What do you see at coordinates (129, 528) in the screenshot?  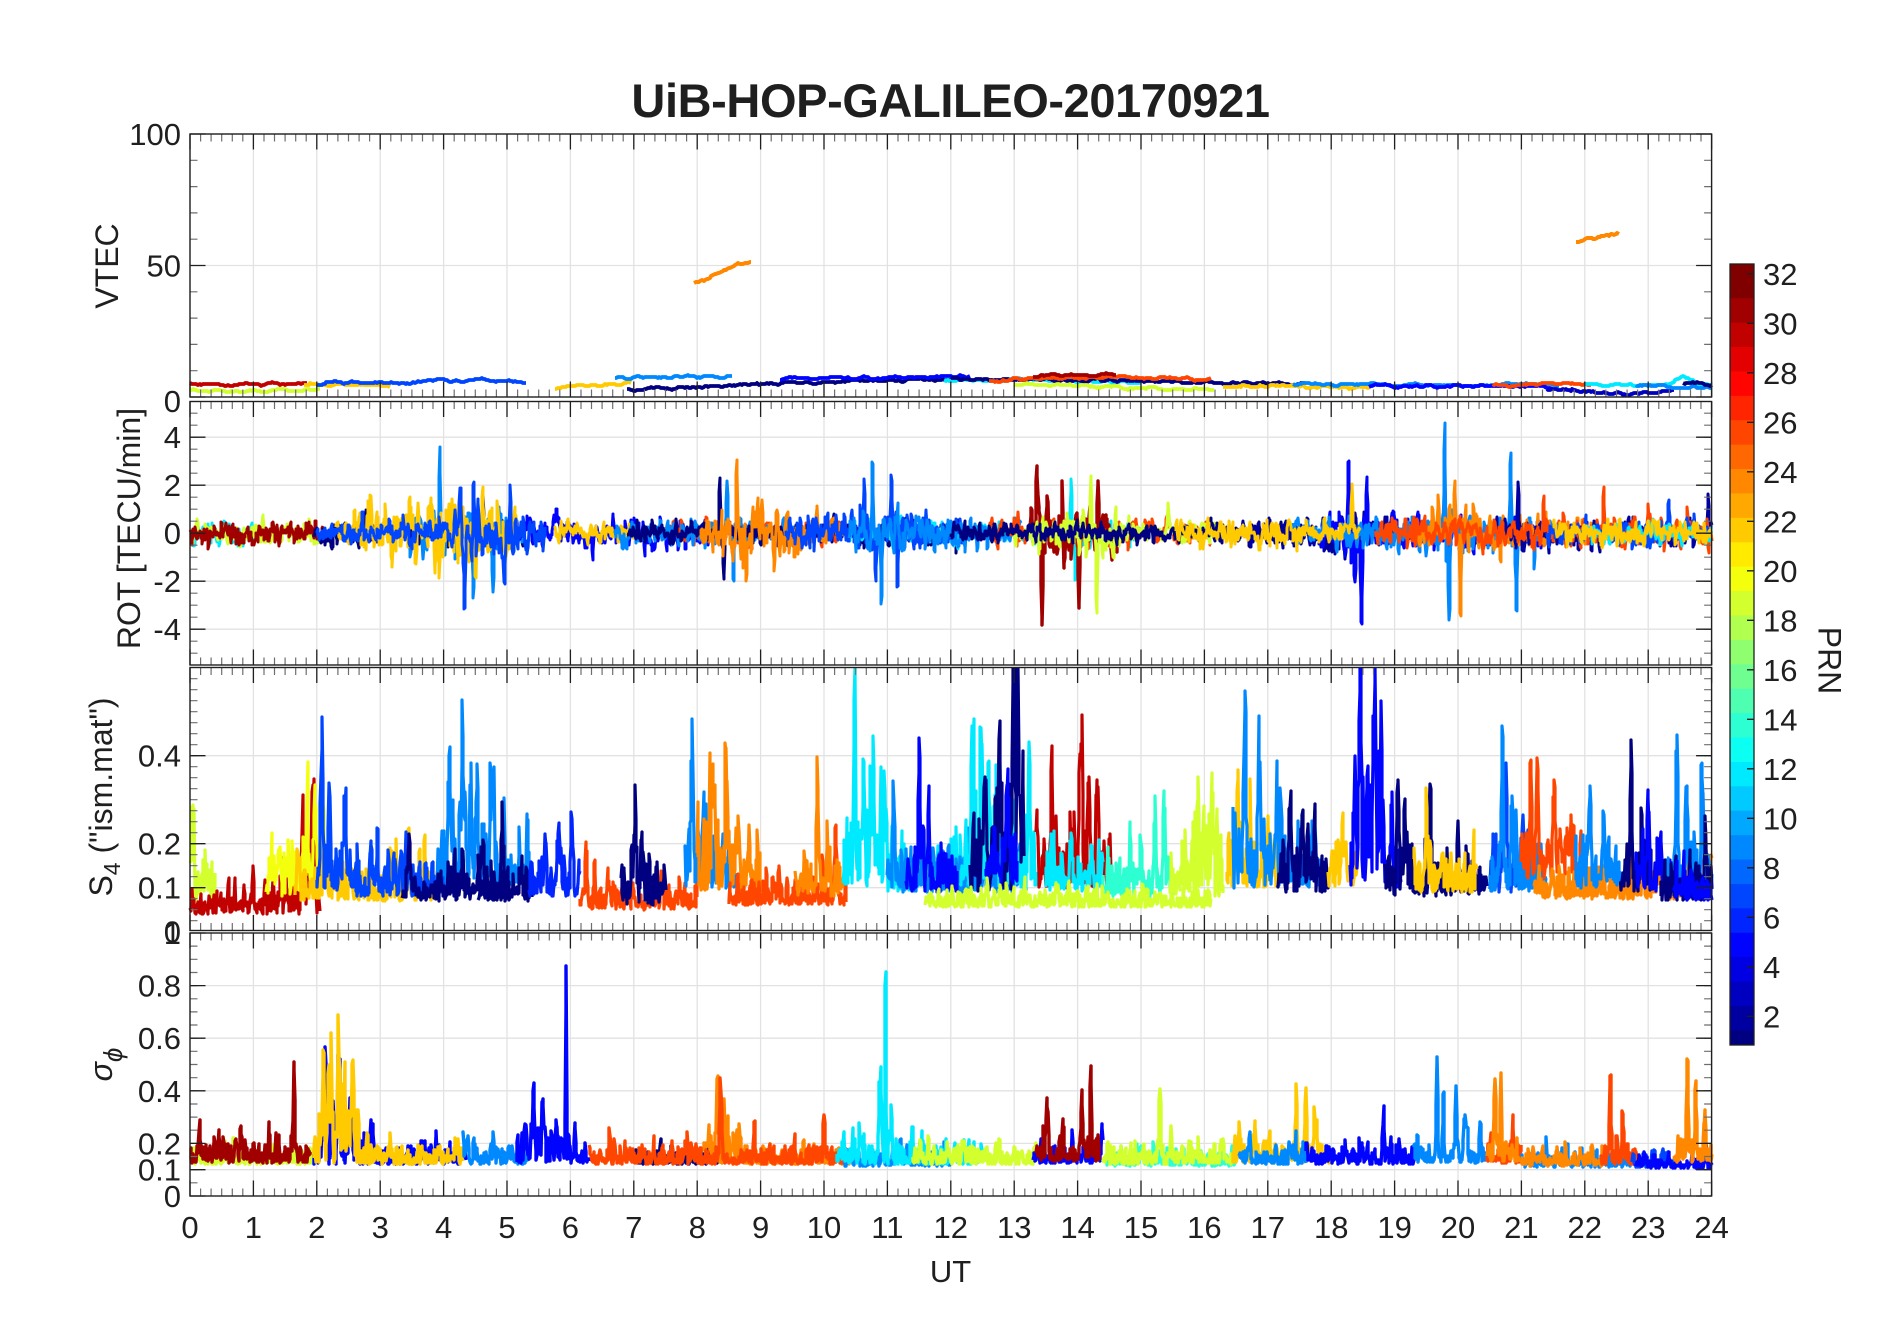 I see `svg-text: ROT [TECU/min]` at bounding box center [129, 528].